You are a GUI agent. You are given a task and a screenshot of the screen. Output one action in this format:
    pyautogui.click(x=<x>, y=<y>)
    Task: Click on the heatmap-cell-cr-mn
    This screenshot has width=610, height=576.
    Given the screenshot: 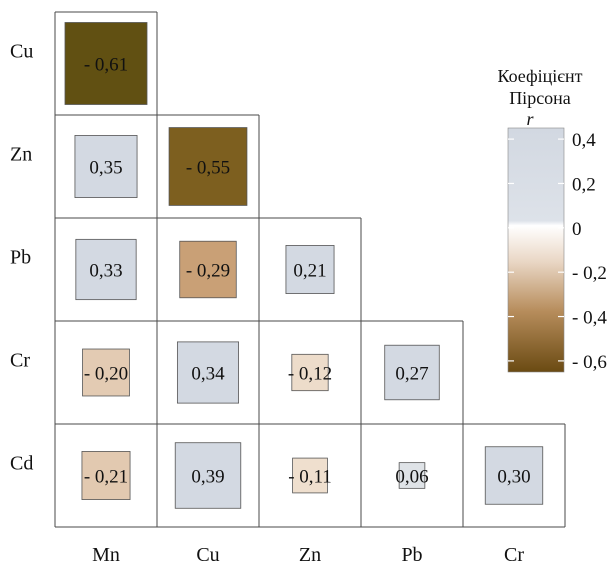 What is the action you would take?
    pyautogui.click(x=106, y=372)
    